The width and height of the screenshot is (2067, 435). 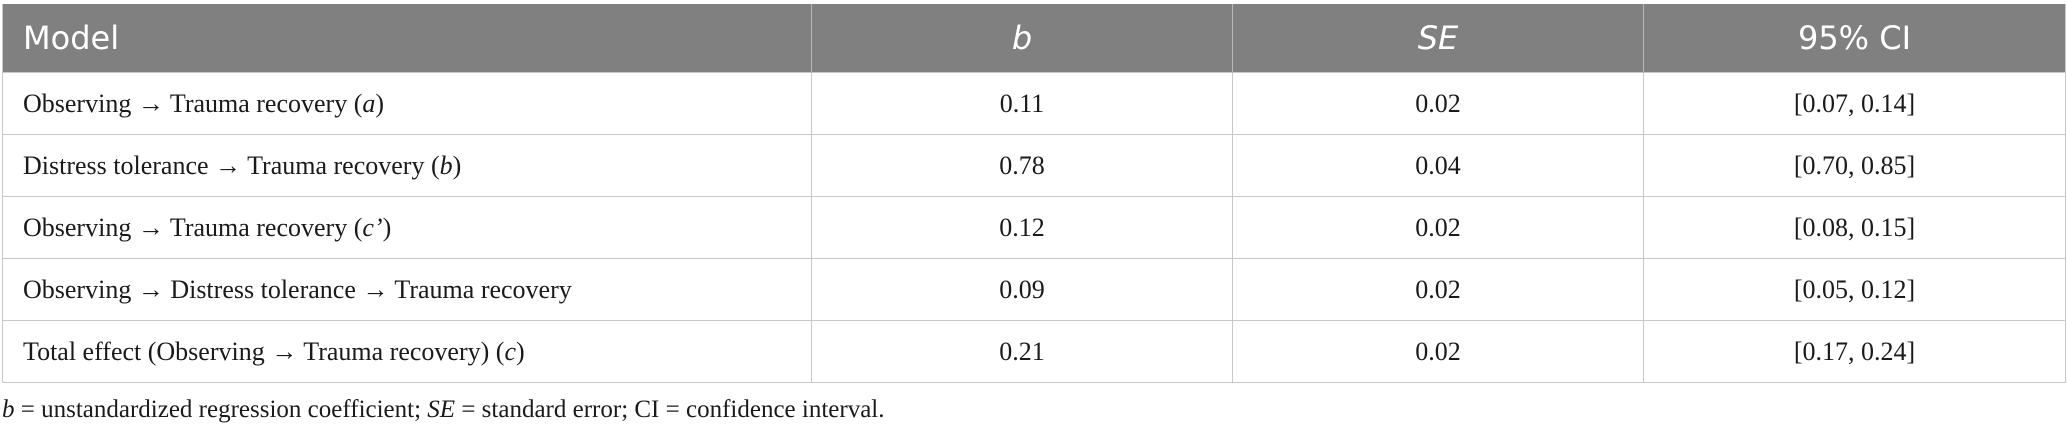 What do you see at coordinates (1854, 38) in the screenshot?
I see `header-ci: 95% CI` at bounding box center [1854, 38].